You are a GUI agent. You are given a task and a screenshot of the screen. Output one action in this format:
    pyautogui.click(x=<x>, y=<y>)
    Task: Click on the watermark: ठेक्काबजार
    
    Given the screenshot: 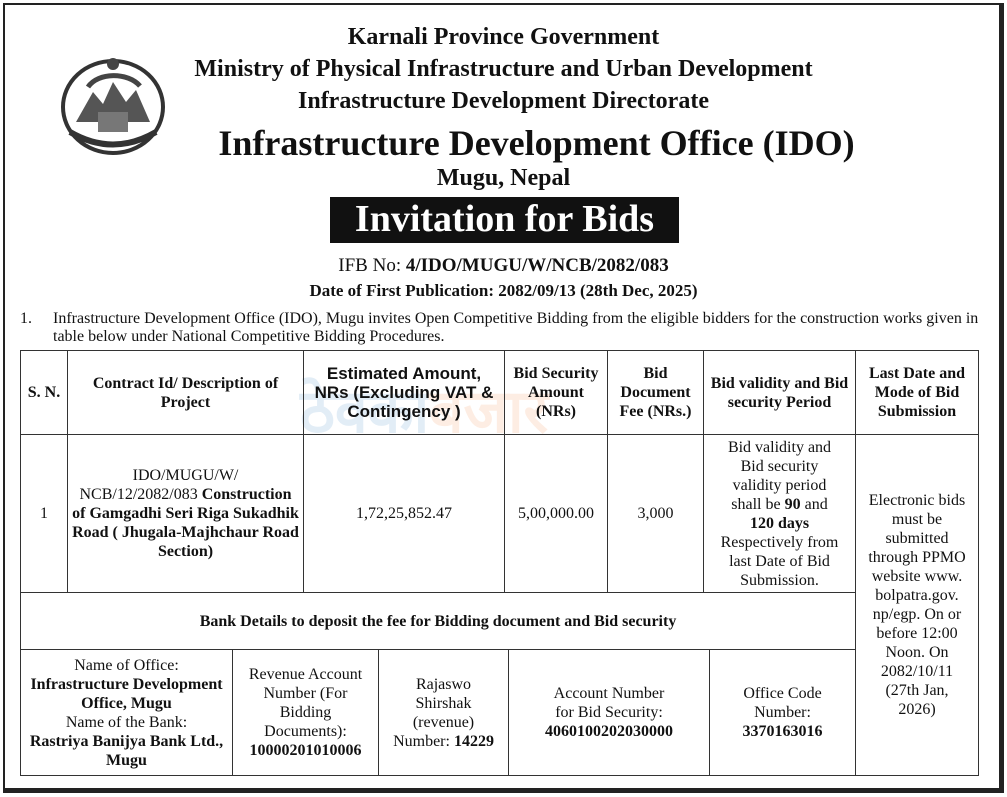 What is the action you would take?
    pyautogui.click(x=424, y=412)
    